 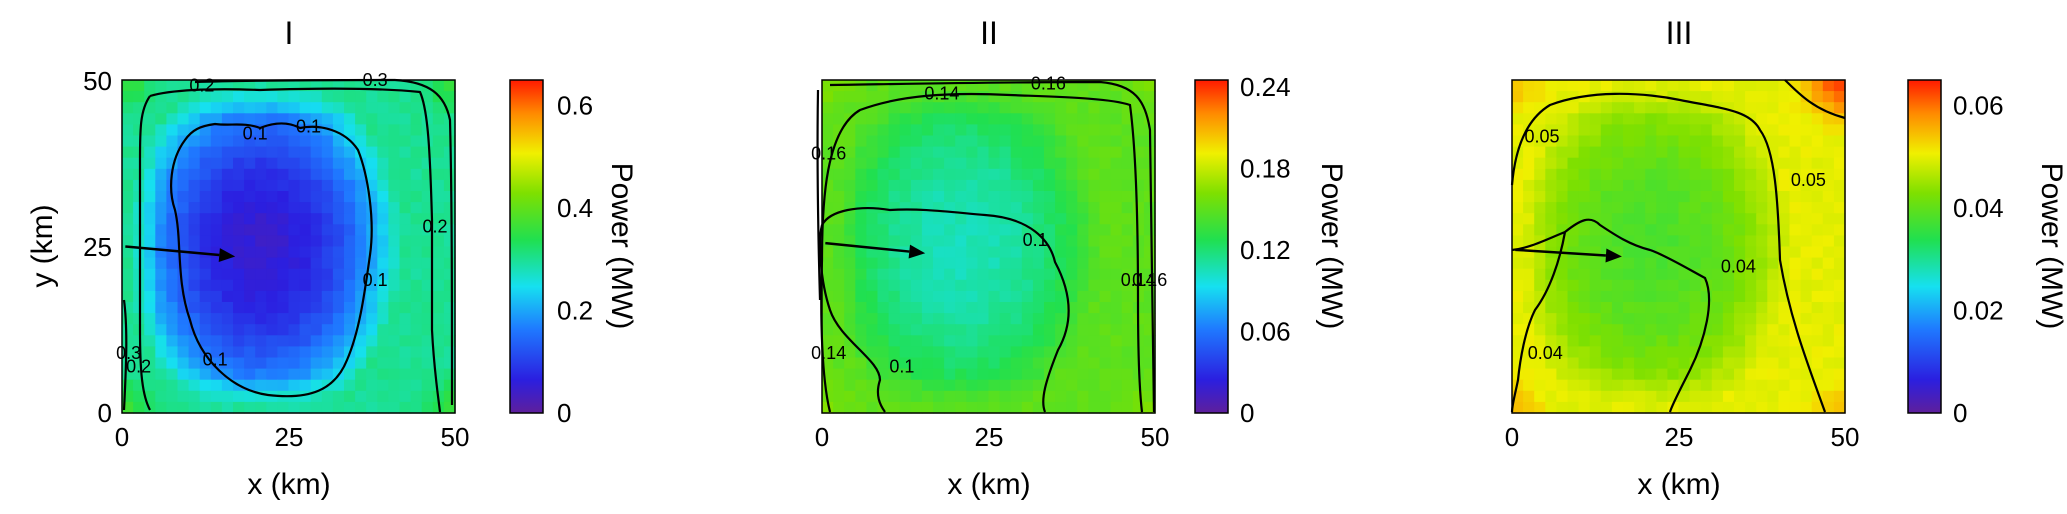 I want to click on contour-label: 0.16, so click(x=1149, y=280).